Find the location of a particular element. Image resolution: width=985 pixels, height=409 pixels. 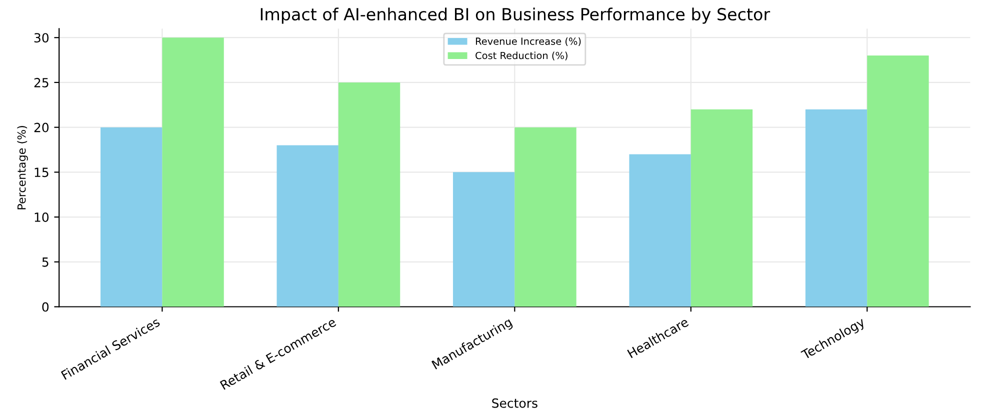

chart-title: Impact of AI-enhanced BI on Business Performance by Sector is located at coordinates (515, 16).